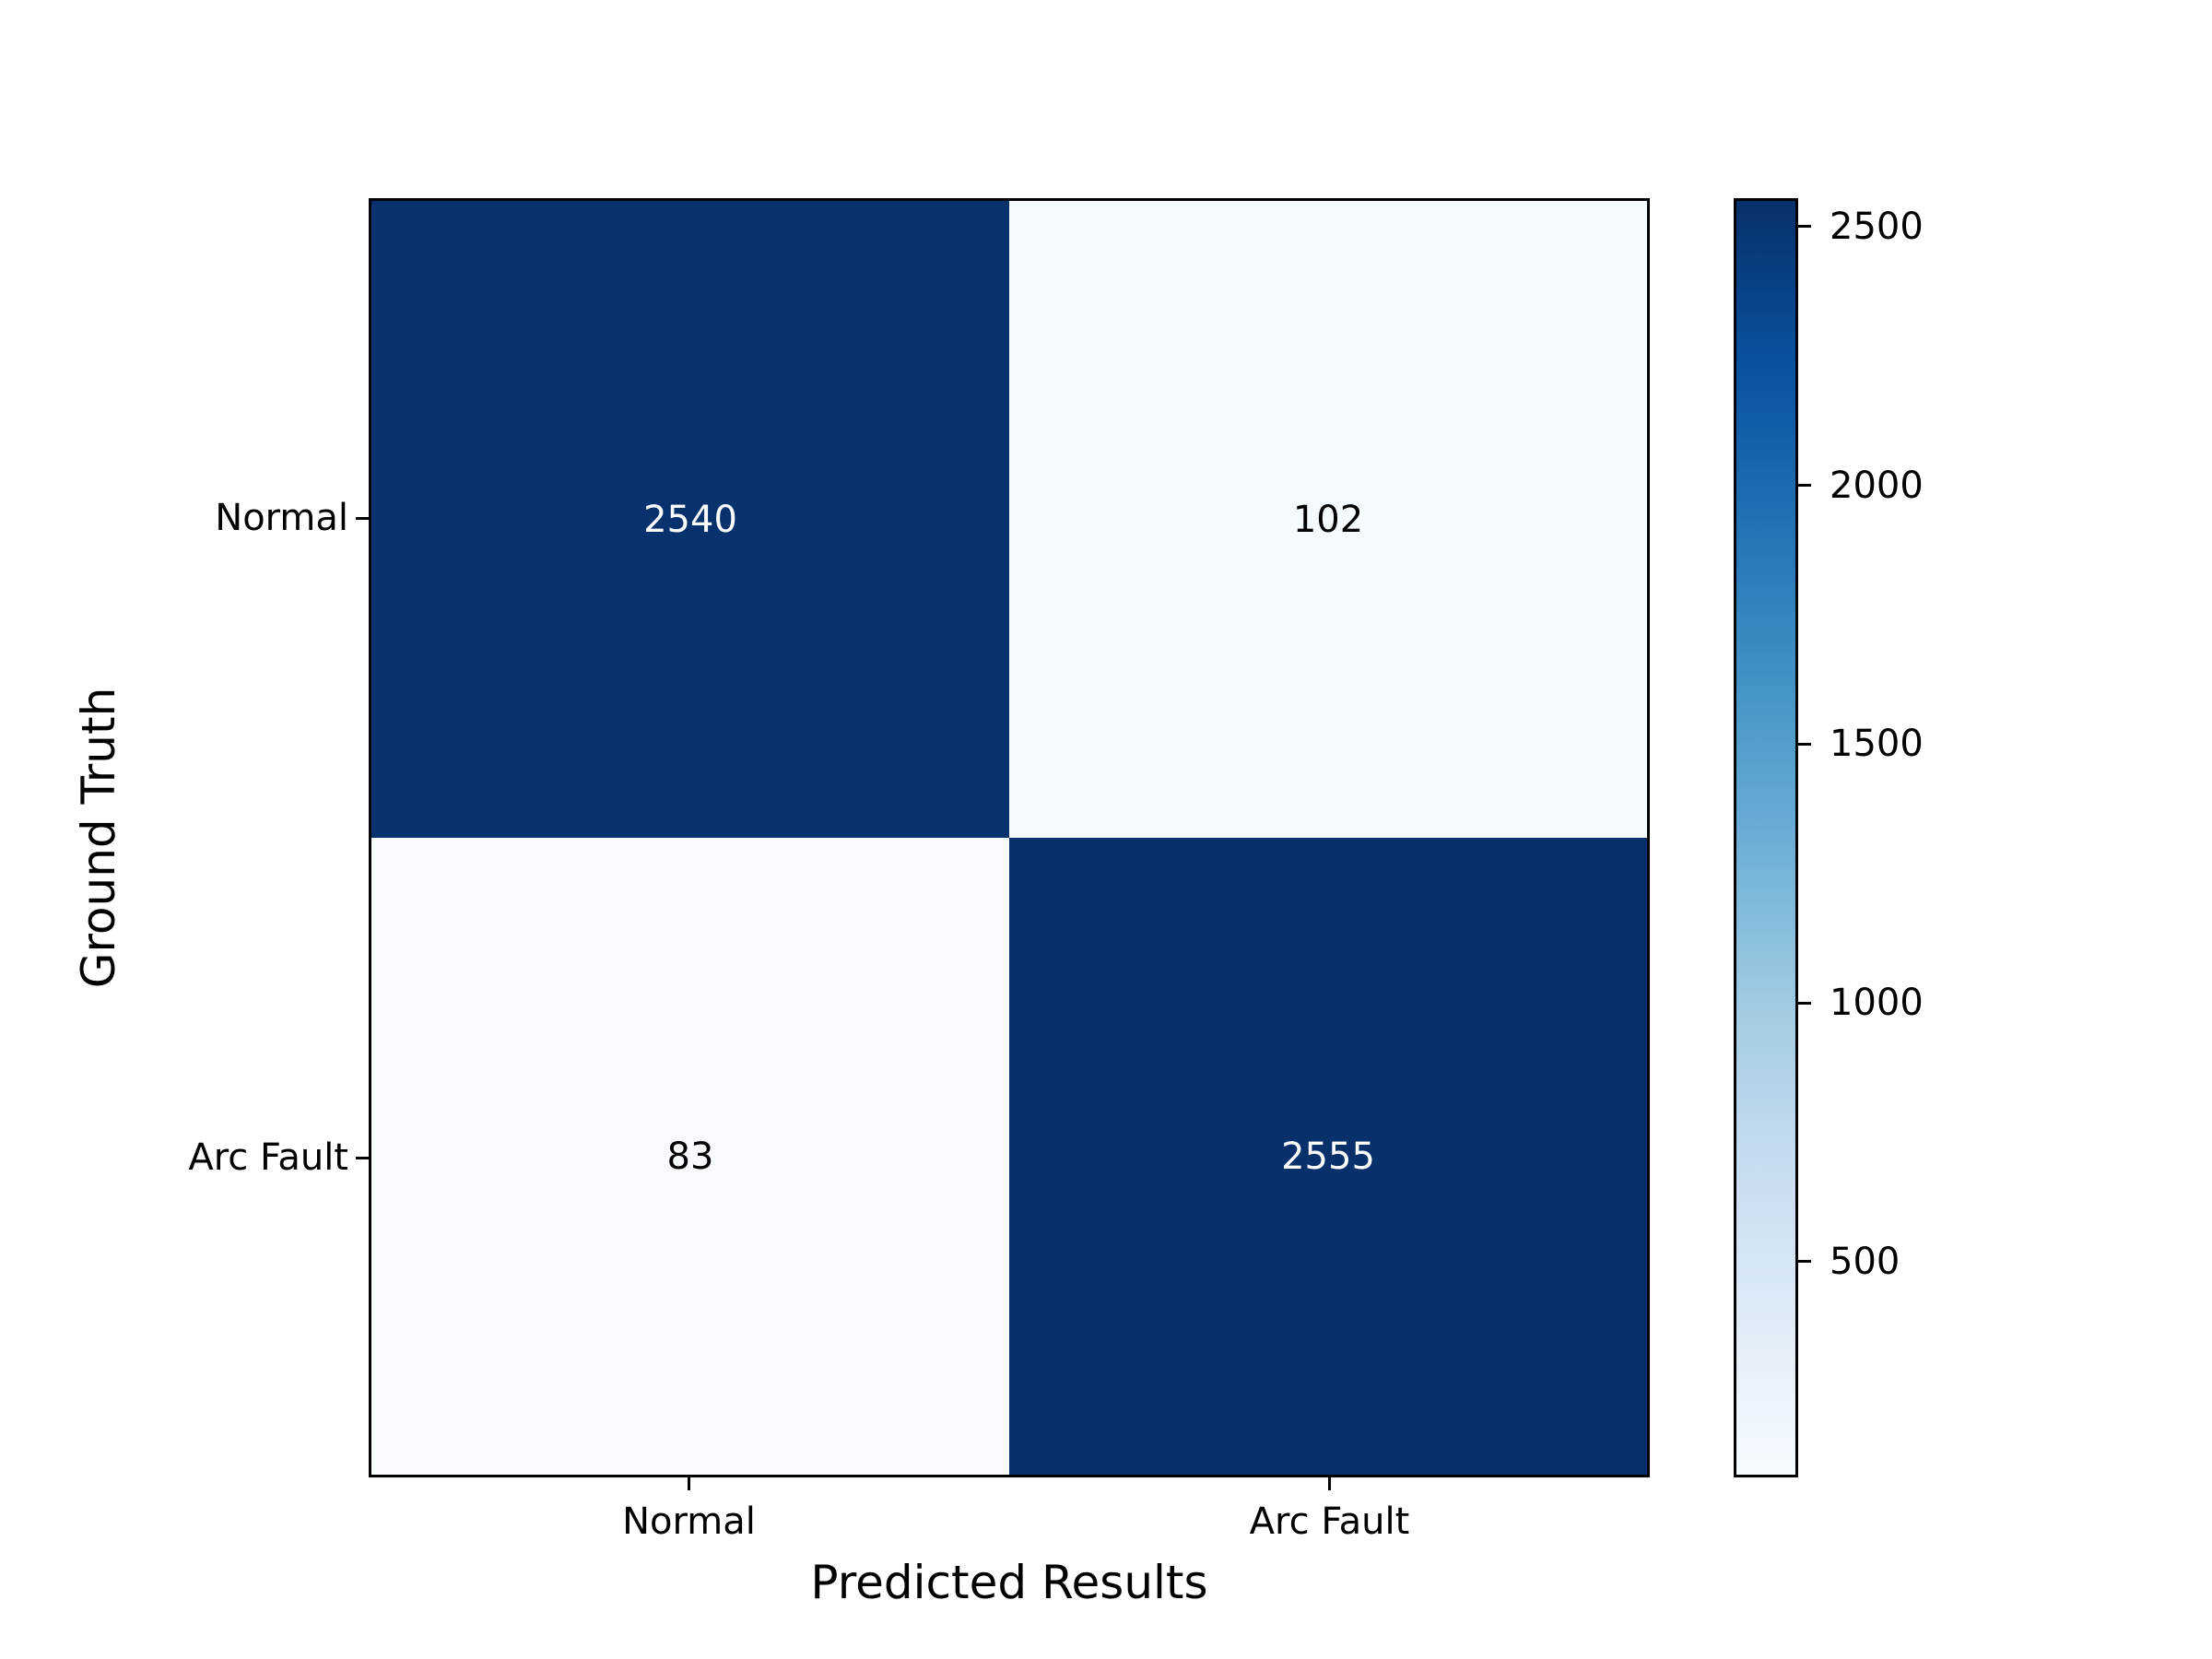 The width and height of the screenshot is (2212, 1659). Describe the element at coordinates (1877, 744) in the screenshot. I see `colorbar-tick-label-1500: 1500` at that location.